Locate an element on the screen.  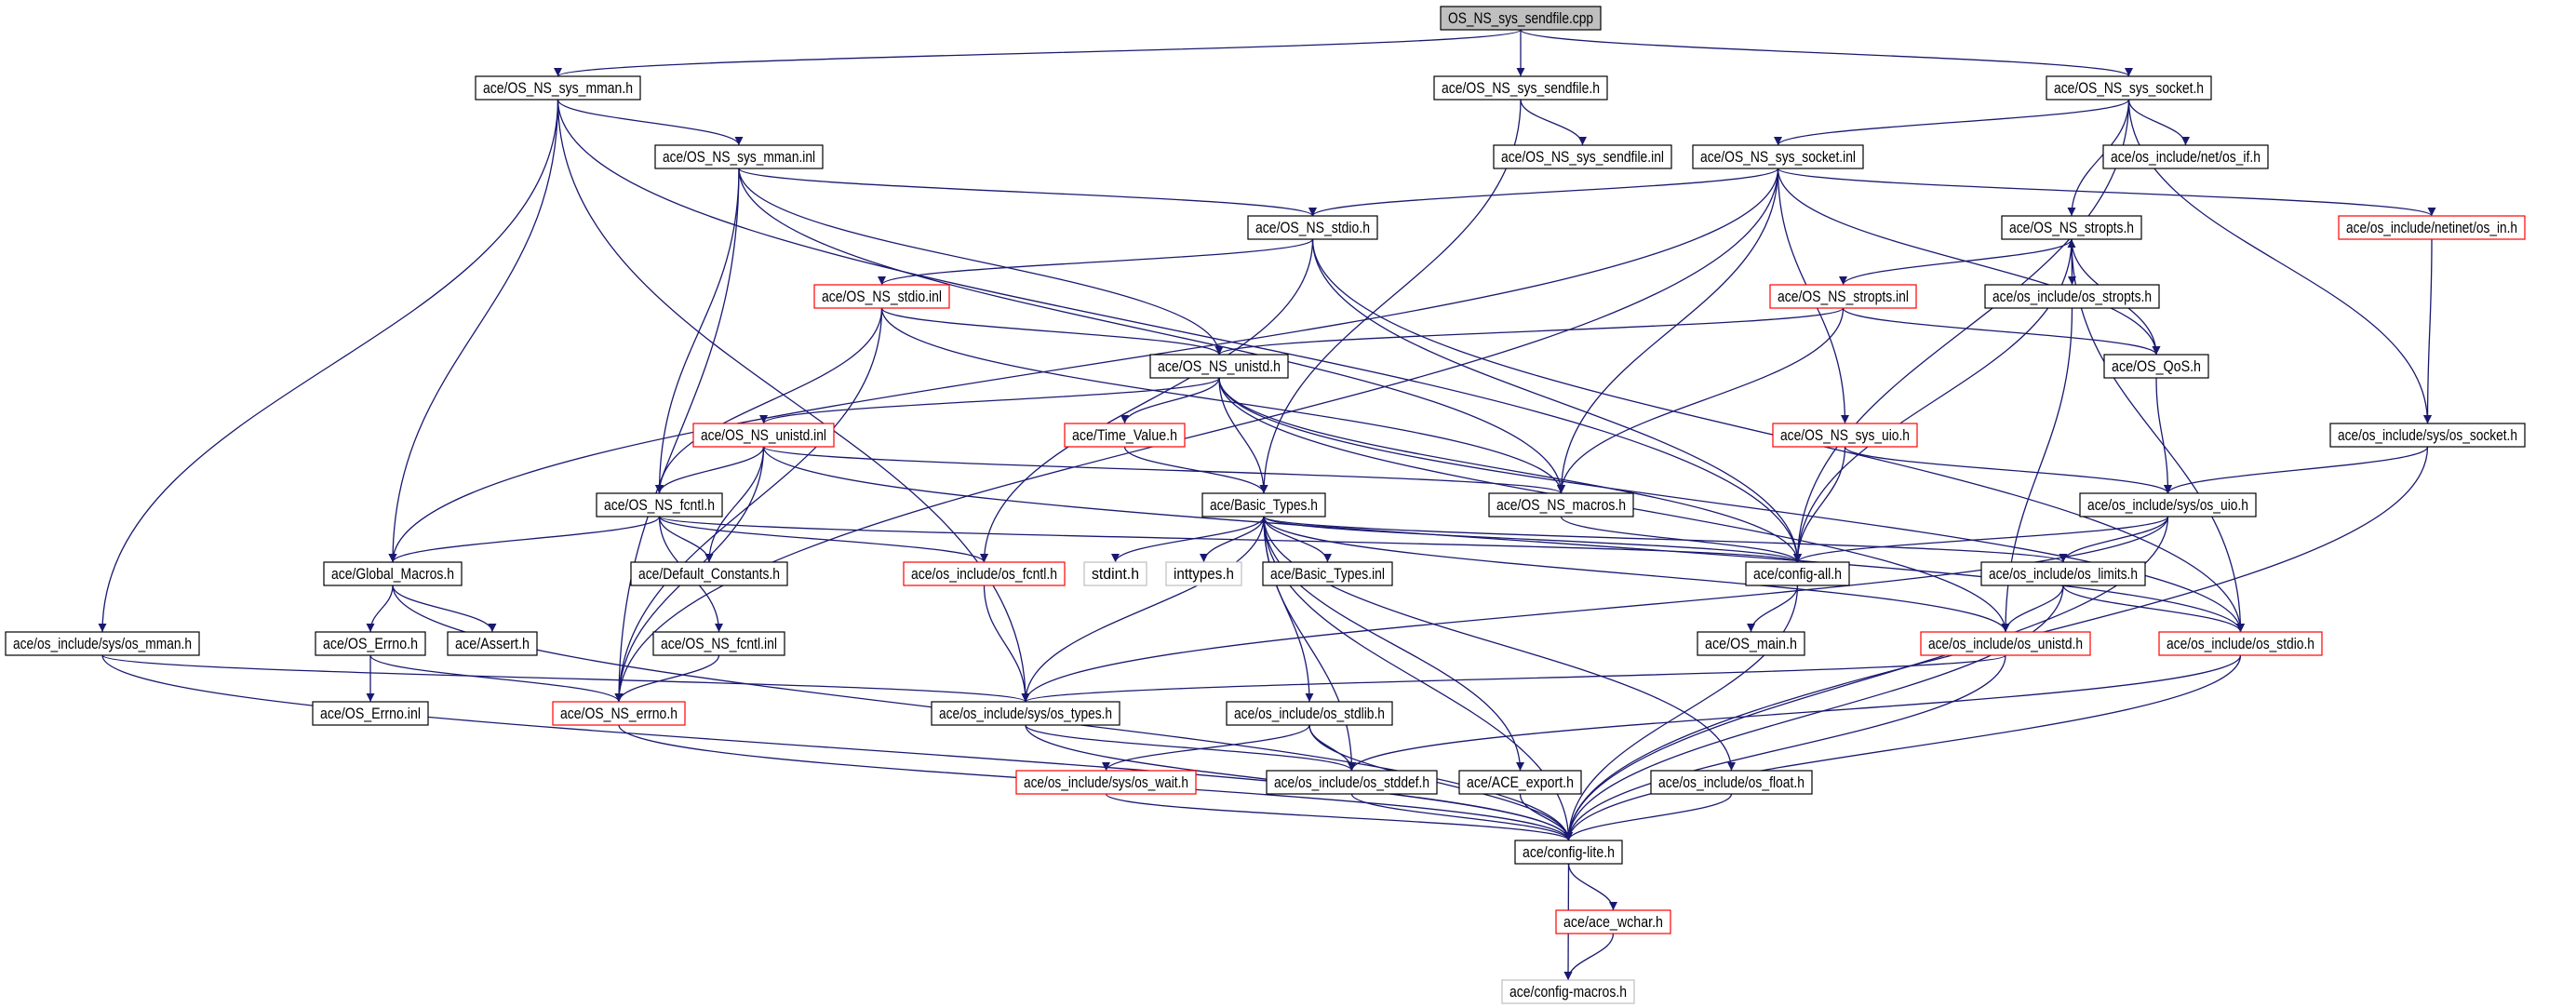
node-sys-sendfile-inl: ace/OS_NS_sys_sendfile.inl is located at coordinates (1582, 156).